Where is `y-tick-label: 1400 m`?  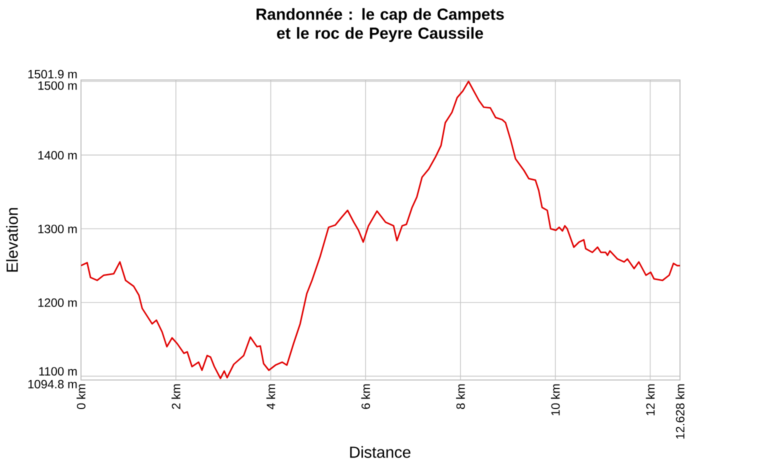 y-tick-label: 1400 m is located at coordinates (57, 155).